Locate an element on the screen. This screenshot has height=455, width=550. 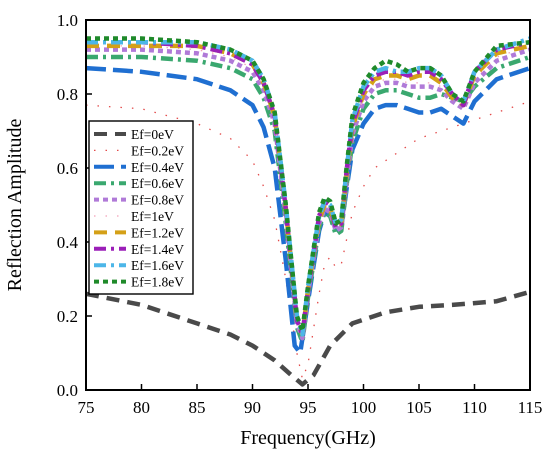
y-tick-label: 0.2 is located at coordinates (67, 316).